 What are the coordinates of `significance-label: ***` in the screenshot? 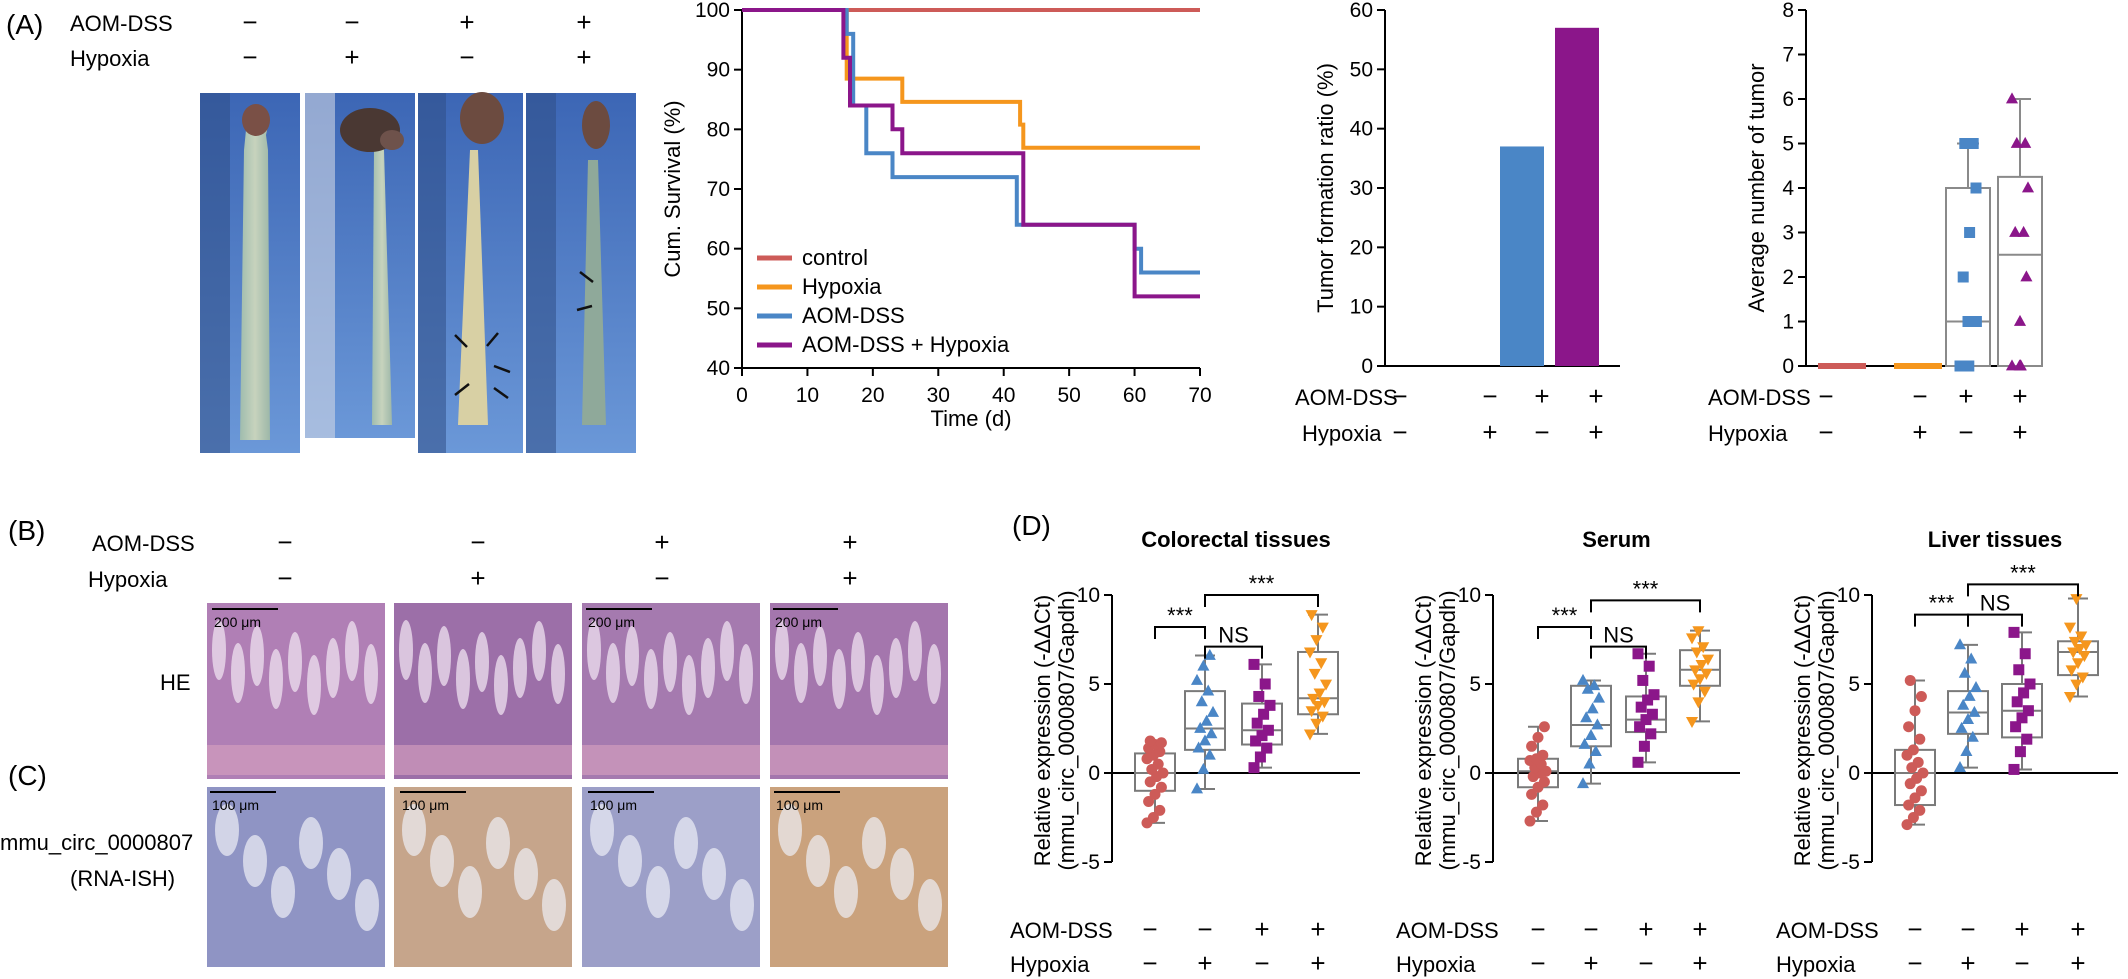 It's located at (1942, 603).